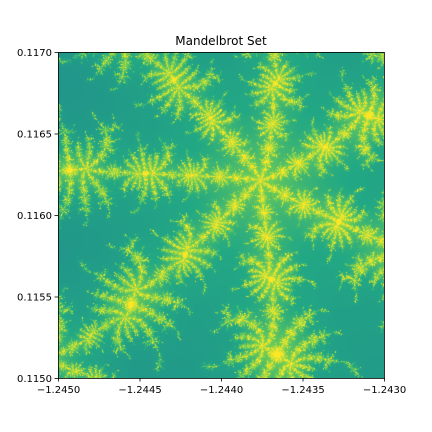 This screenshot has height=432, width=432. Describe the element at coordinates (58, 390) in the screenshot. I see `x-tick-label: −1.2450` at that location.